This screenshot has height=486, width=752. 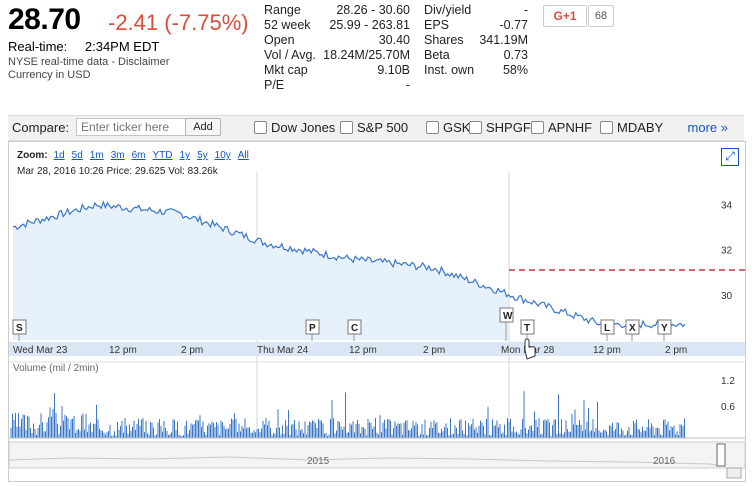 What do you see at coordinates (727, 251) in the screenshot?
I see `y-tick-label: 32` at bounding box center [727, 251].